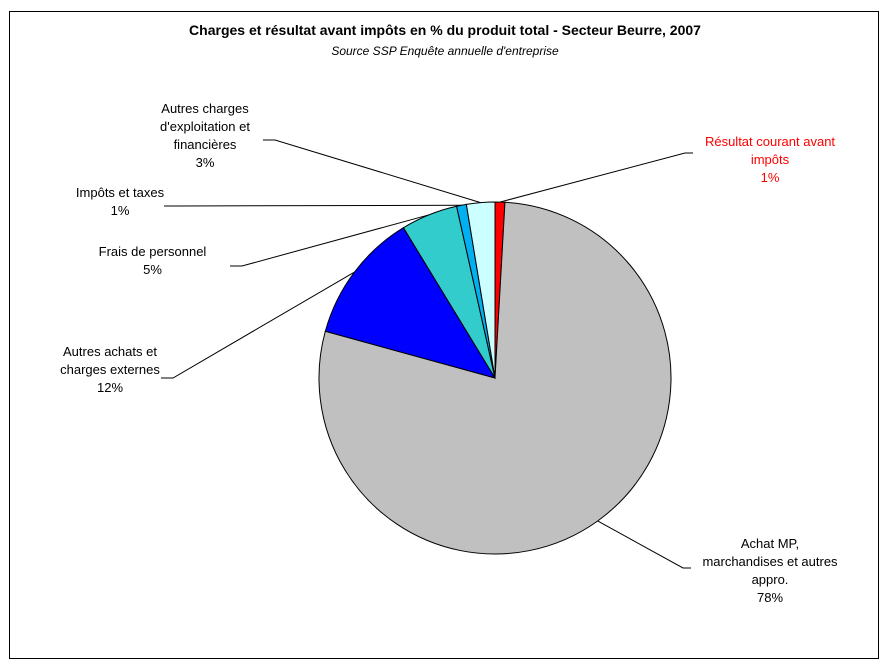 The image size is (890, 672). I want to click on chart-subtitle: Source SSP Enquête annuelle d'entreprise, so click(445, 51).